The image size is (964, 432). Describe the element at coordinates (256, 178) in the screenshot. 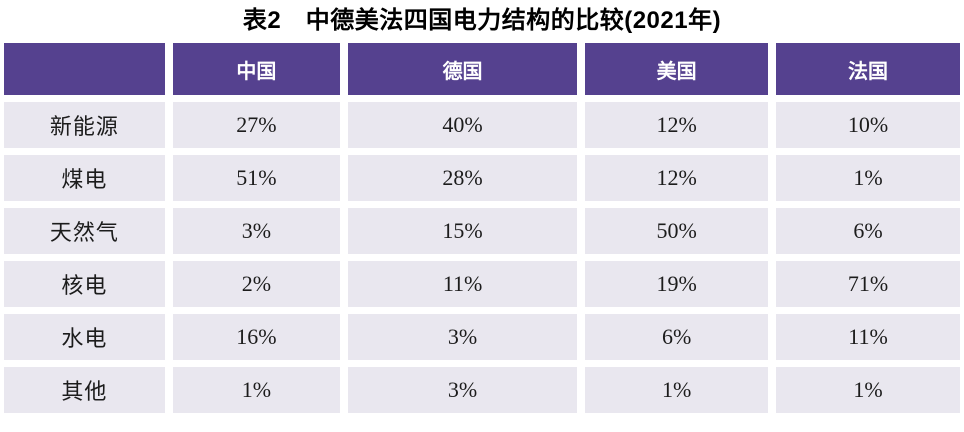

I see `value-cell: 51%` at that location.